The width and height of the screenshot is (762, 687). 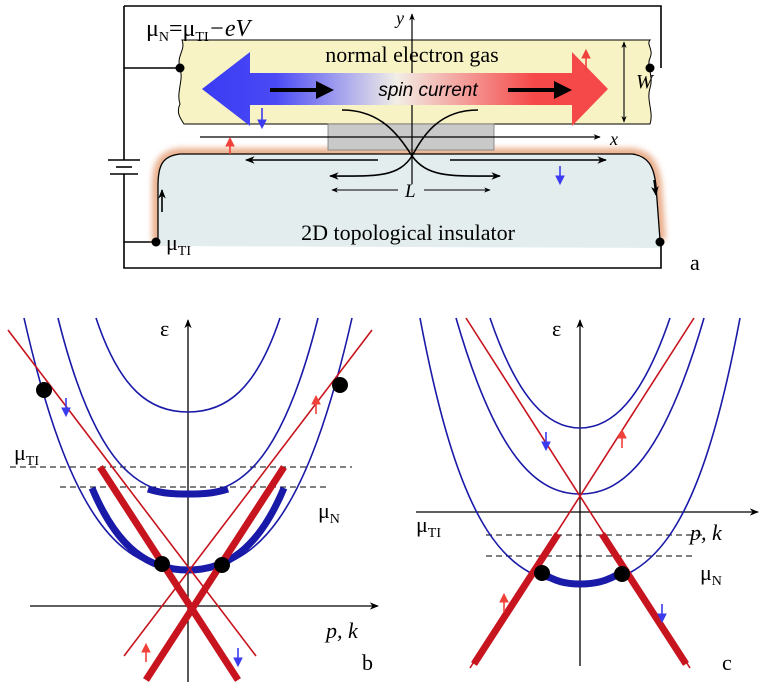 I want to click on spin-arrows, so click(x=408, y=117).